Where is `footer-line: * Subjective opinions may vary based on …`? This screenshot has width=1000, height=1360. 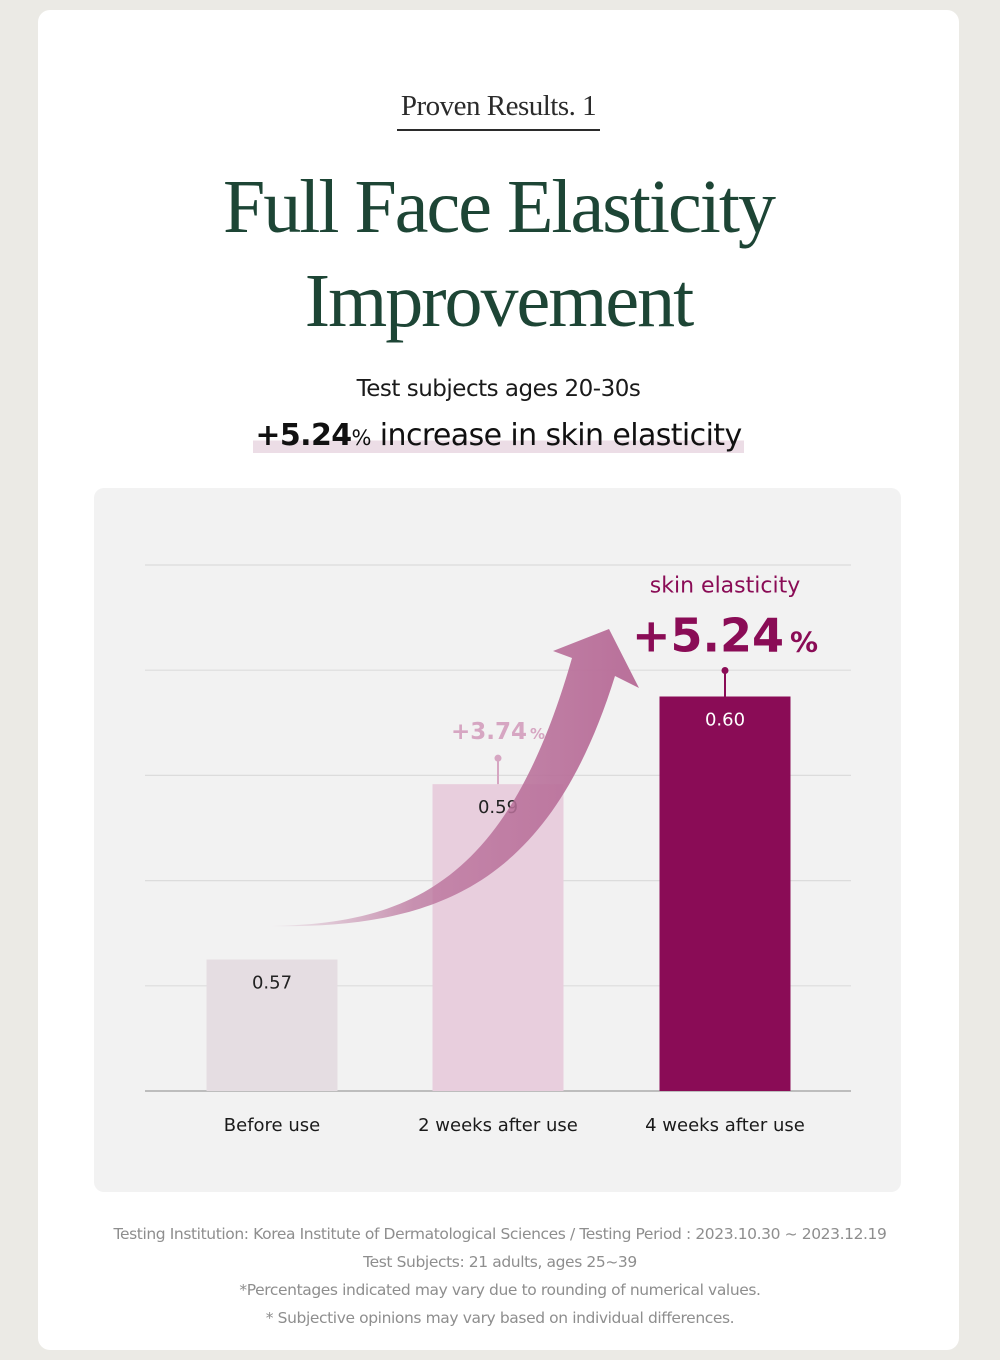
footer-line: * Subjective opinions may vary based on … is located at coordinates (500, 1318).